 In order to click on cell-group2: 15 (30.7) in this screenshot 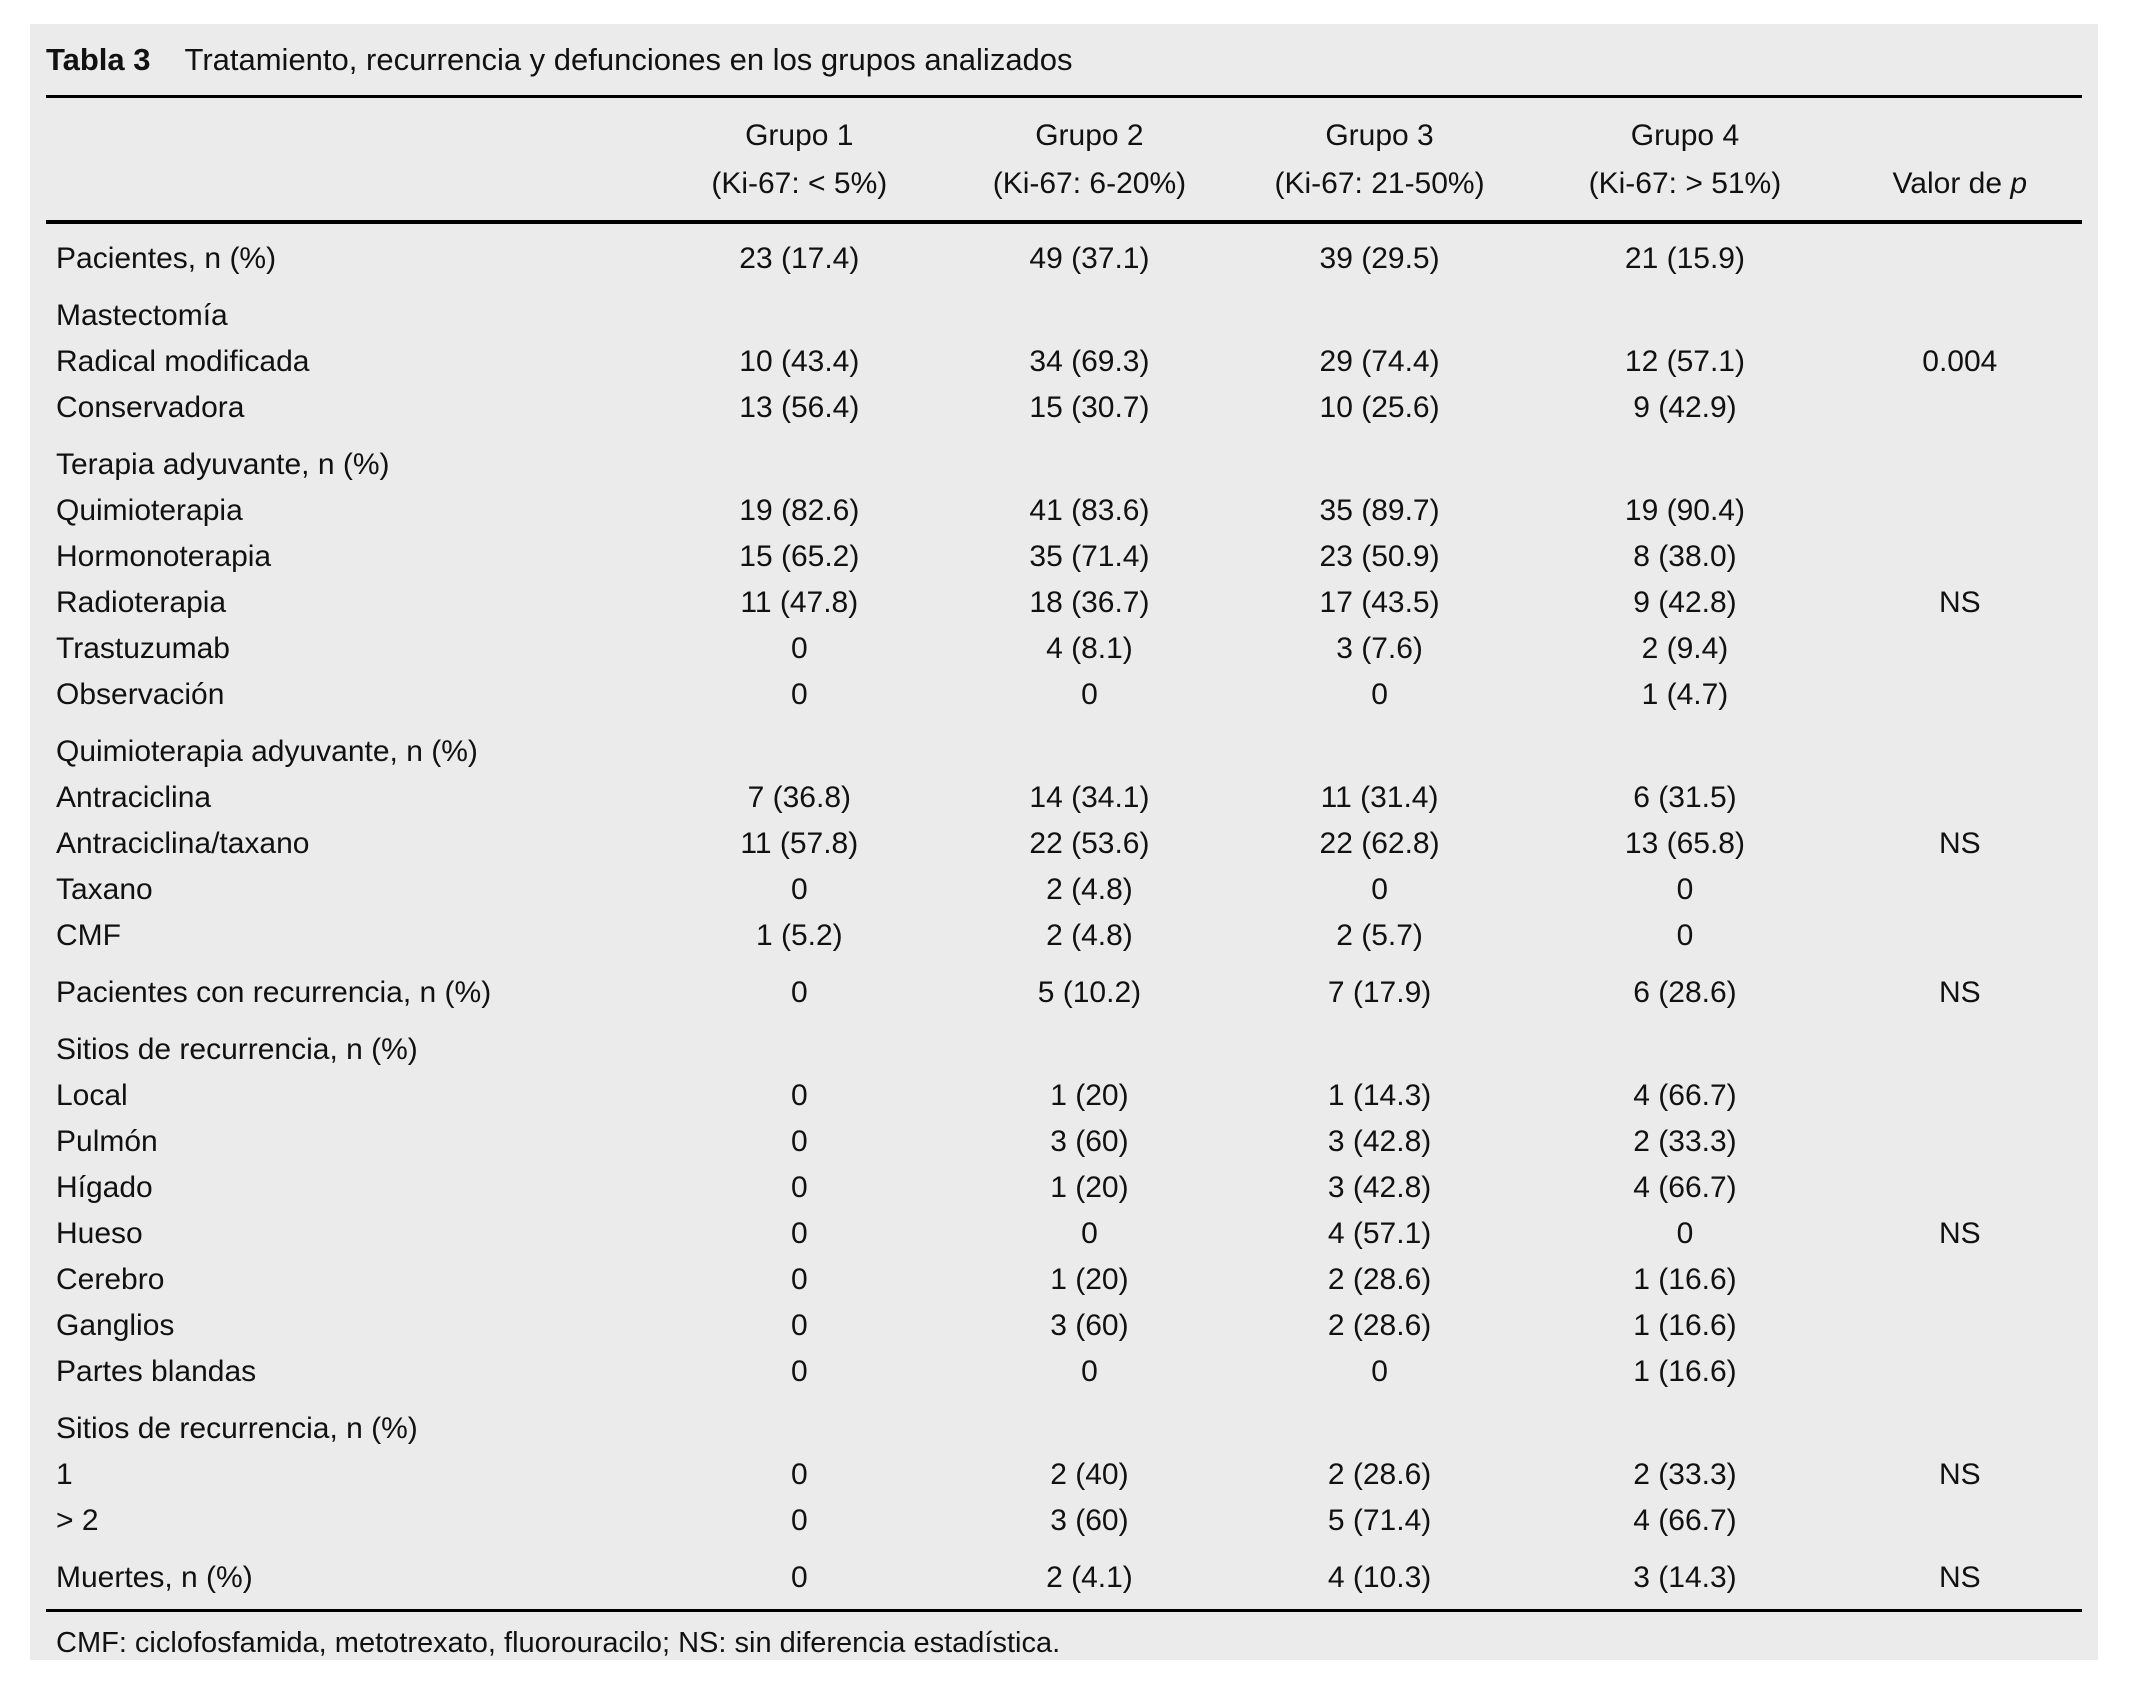, I will do `click(1089, 407)`.